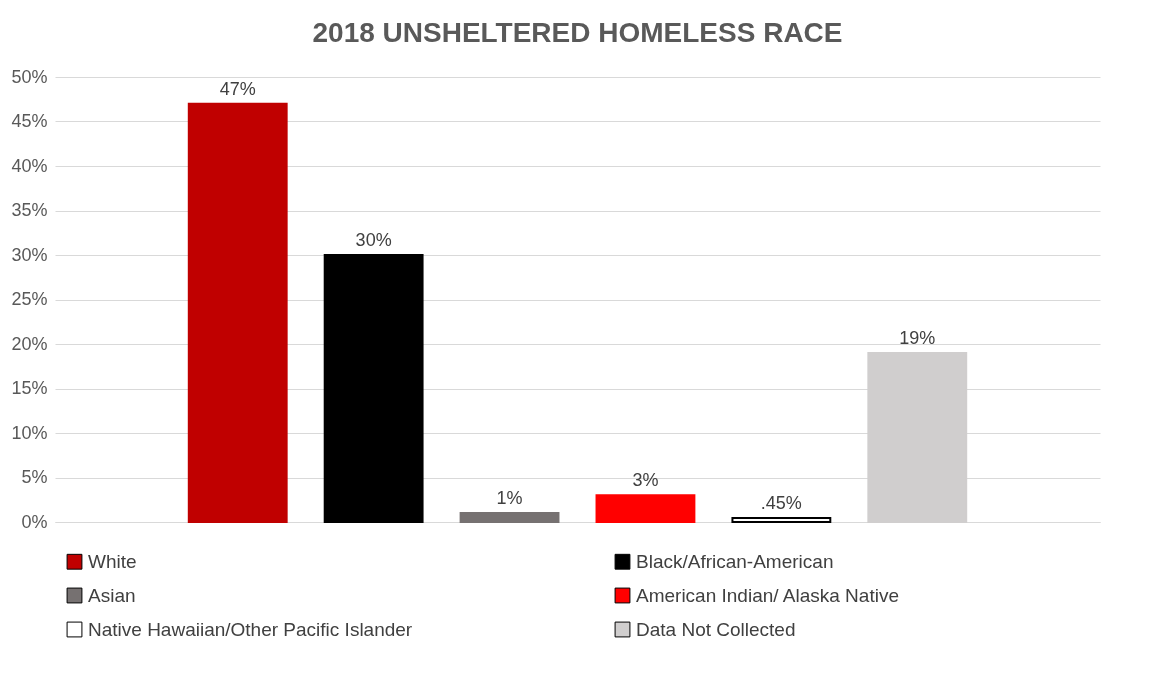 This screenshot has height=673, width=1153. Describe the element at coordinates (716, 629) in the screenshot. I see `legend-label: Data Not Collected` at that location.